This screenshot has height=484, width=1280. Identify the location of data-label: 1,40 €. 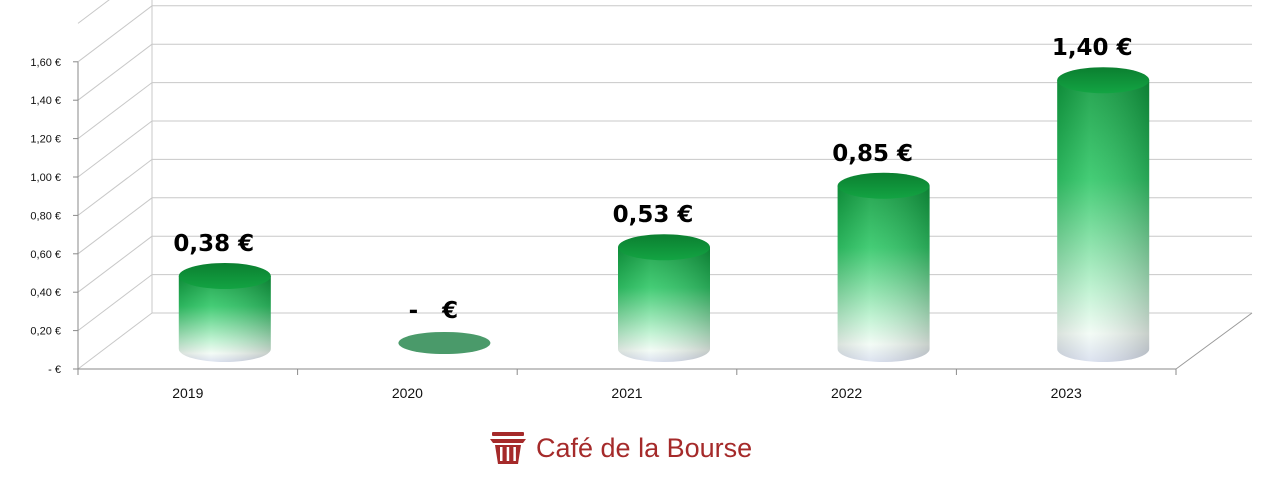
(1092, 48).